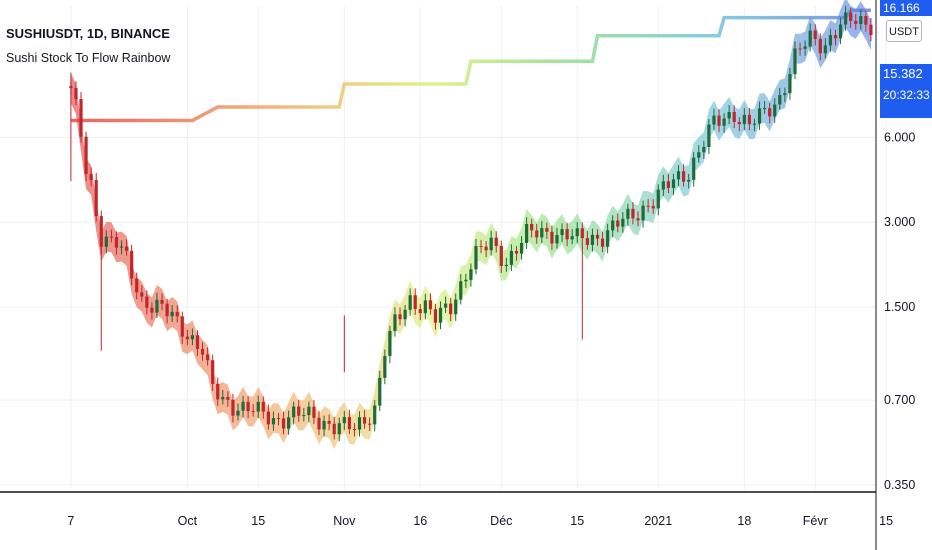  I want to click on currency-button: USDT, so click(904, 31).